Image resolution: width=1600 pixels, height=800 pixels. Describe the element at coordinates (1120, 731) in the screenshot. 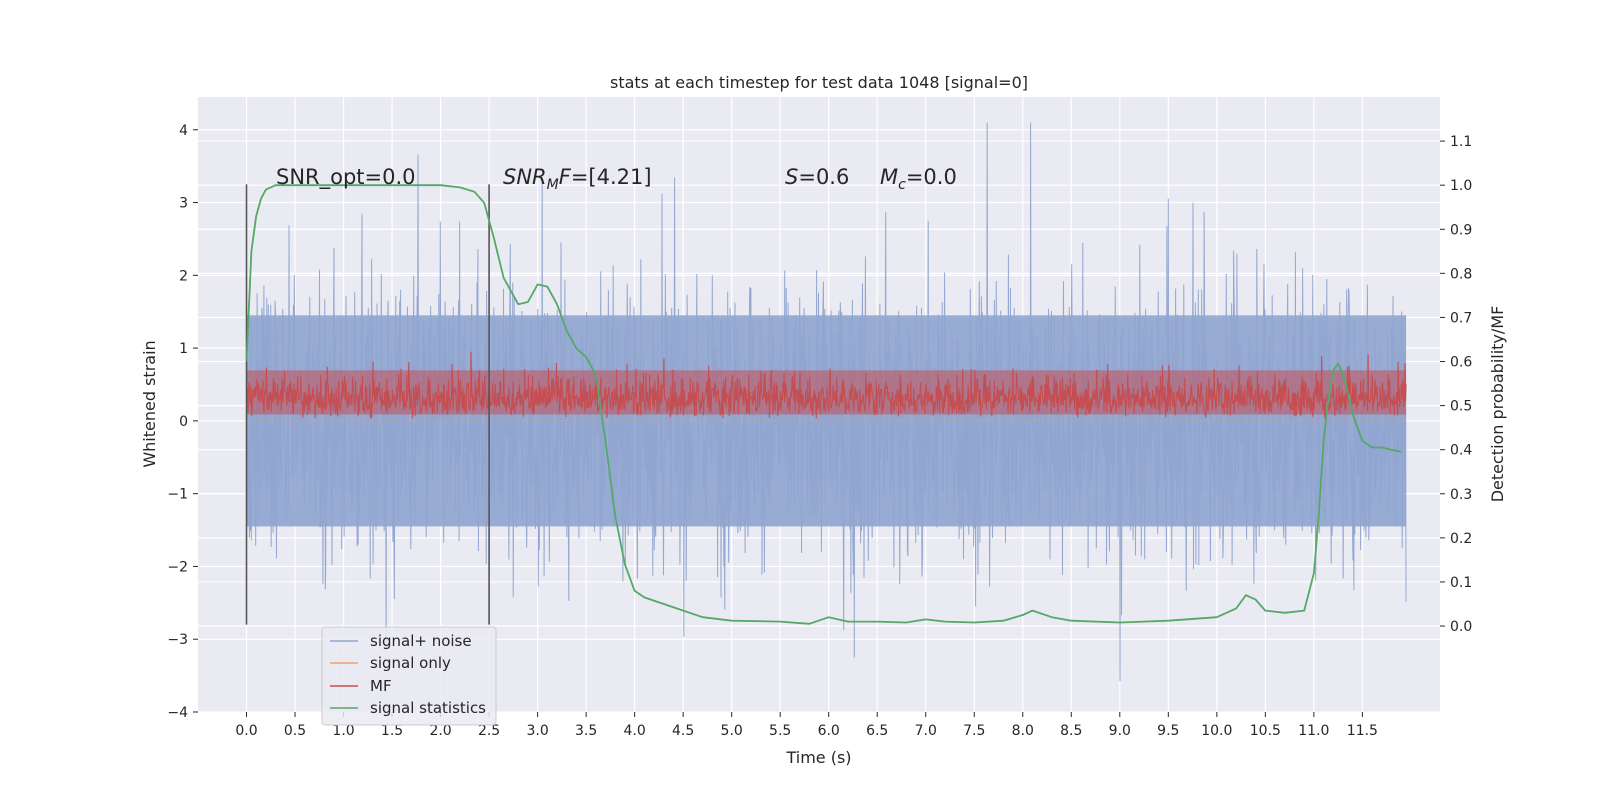

I see `x-tick-label-9.0: 9.0` at that location.